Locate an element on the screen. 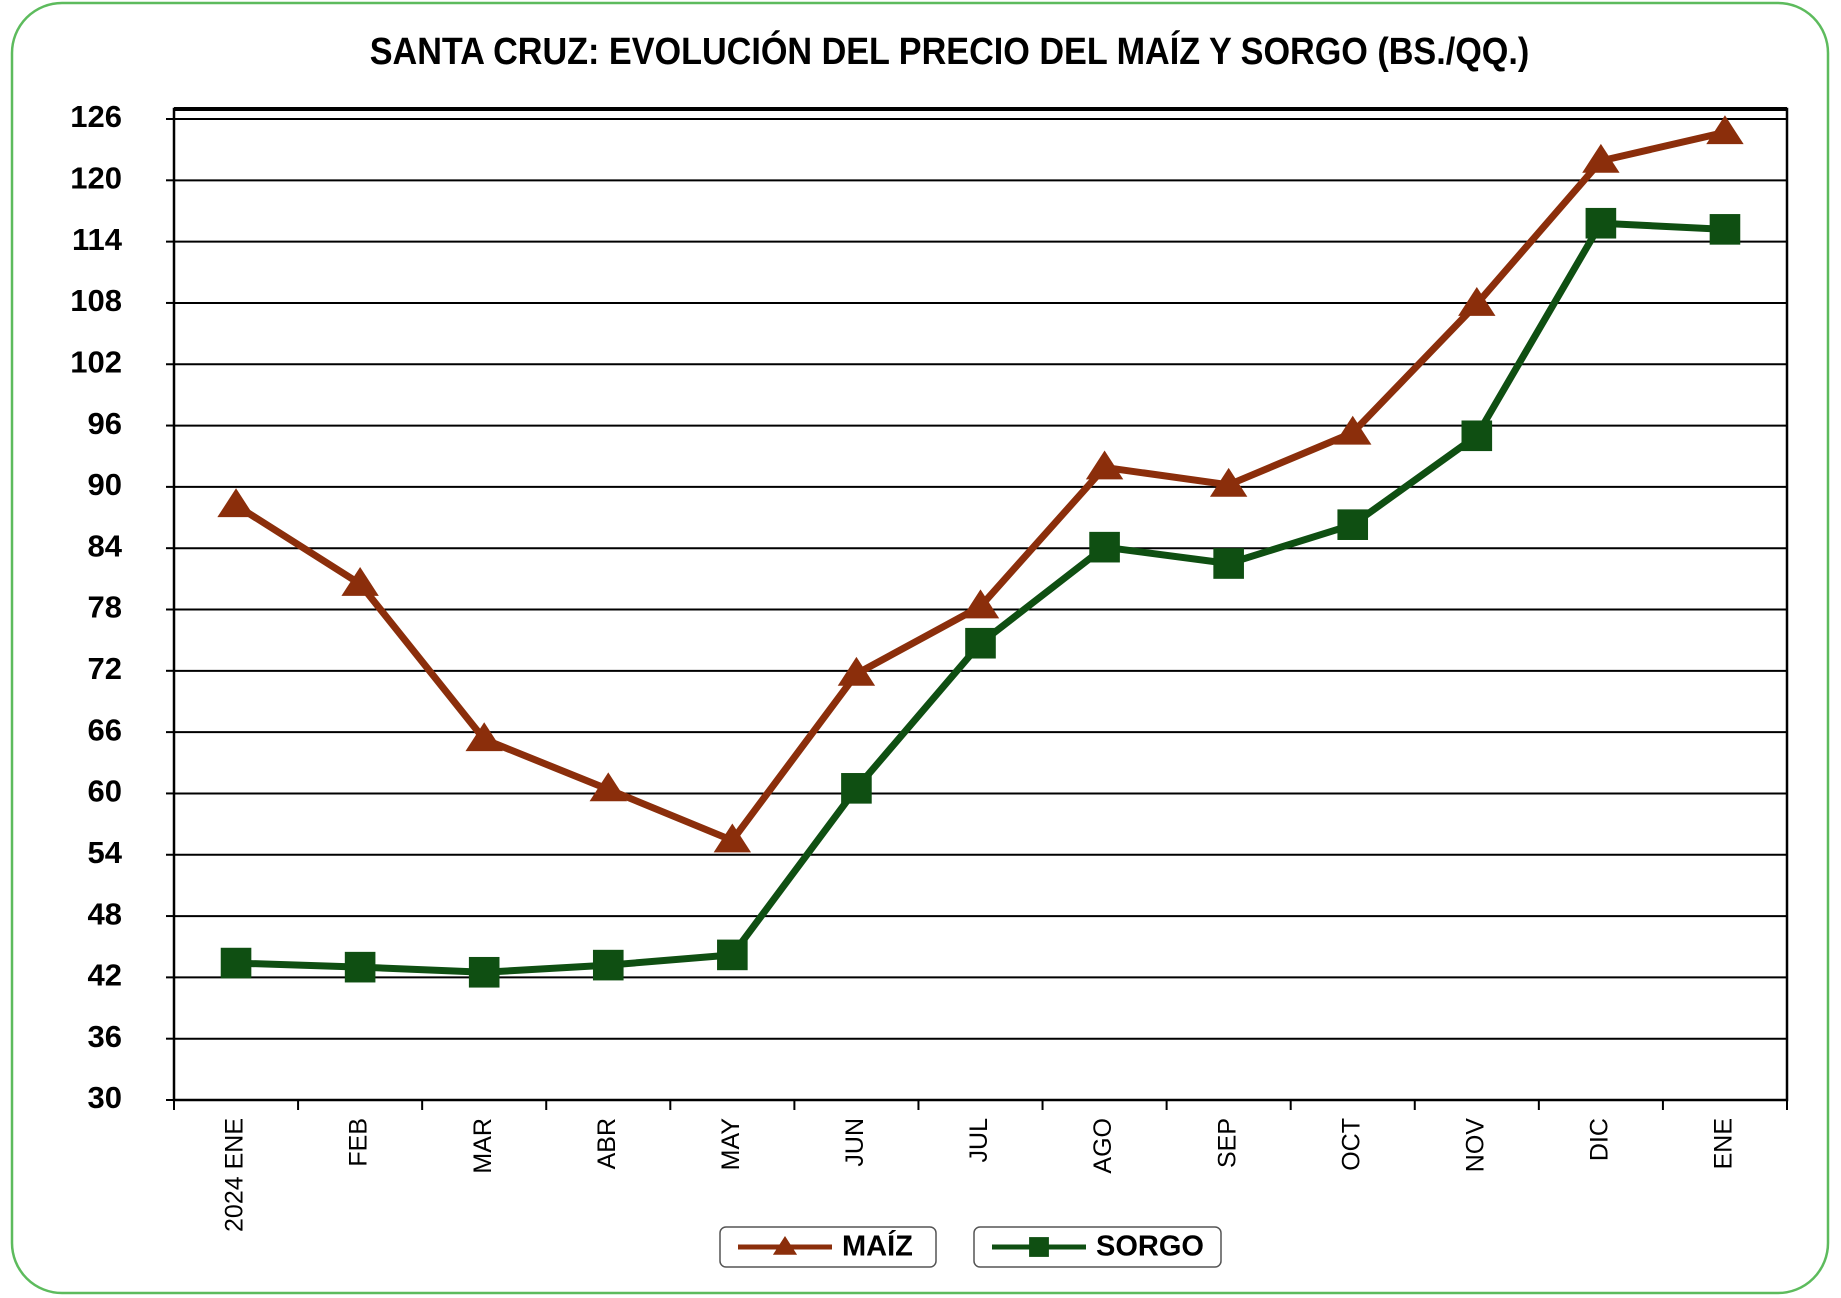 The width and height of the screenshot is (1841, 1298). y-tick-label: 42 is located at coordinates (105, 975).